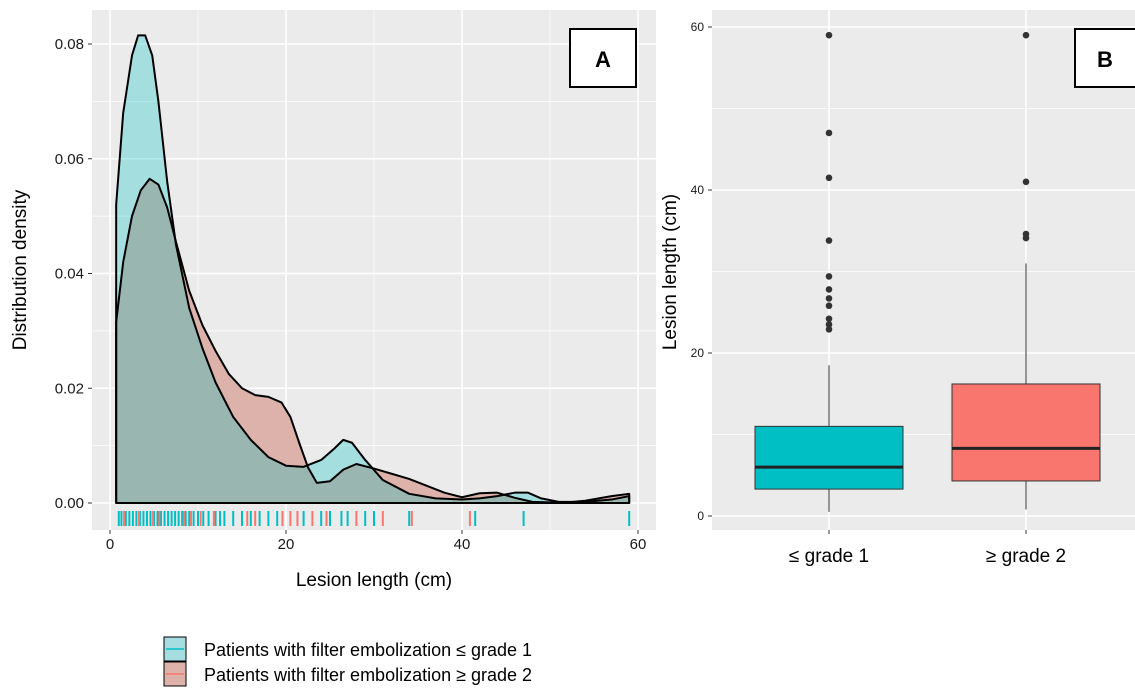 Image resolution: width=1135 pixels, height=688 pixels. What do you see at coordinates (374, 580) in the screenshot?
I see `panel-a-x-axis-label: Lesion length (cm)` at bounding box center [374, 580].